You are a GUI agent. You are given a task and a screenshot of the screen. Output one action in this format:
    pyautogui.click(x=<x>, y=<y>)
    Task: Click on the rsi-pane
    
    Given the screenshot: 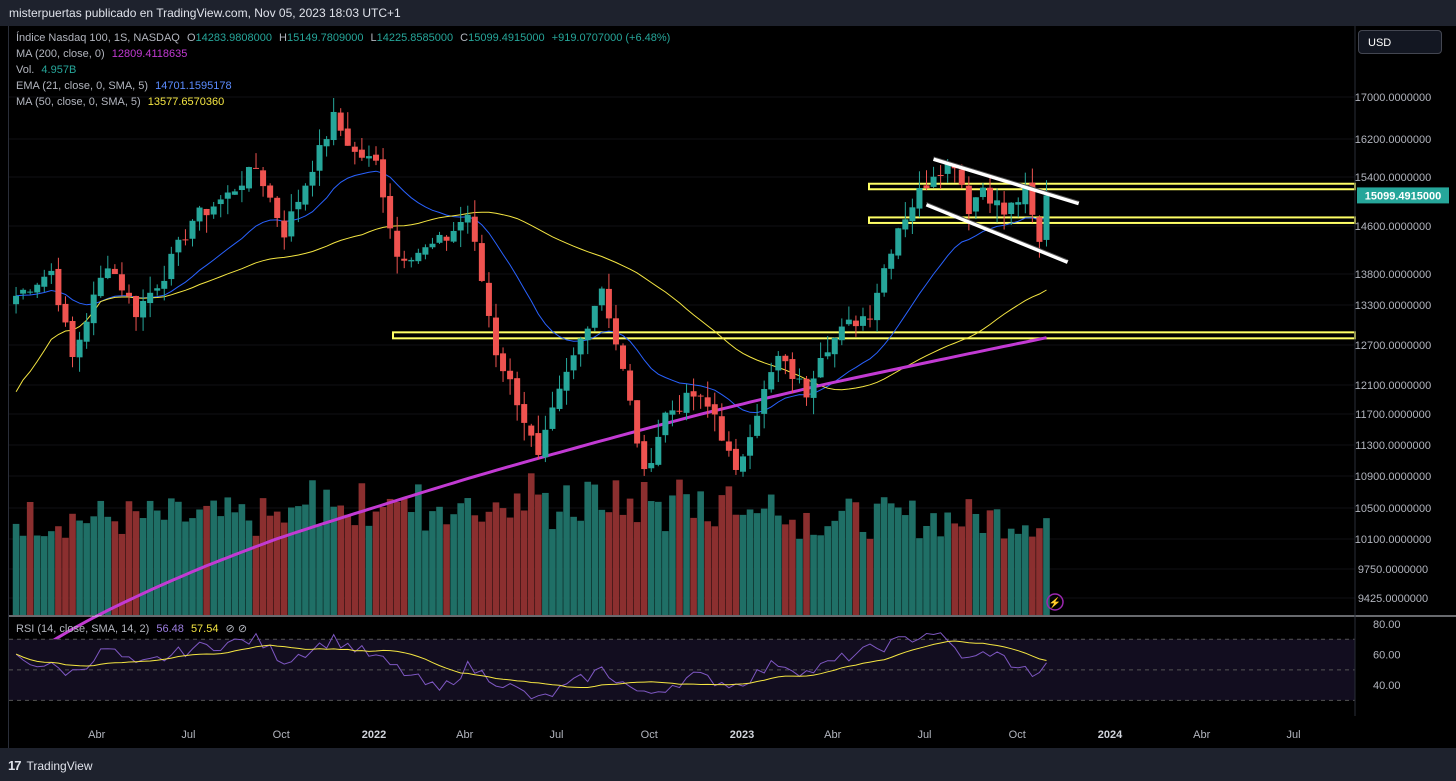 What is the action you would take?
    pyautogui.click(x=682, y=666)
    